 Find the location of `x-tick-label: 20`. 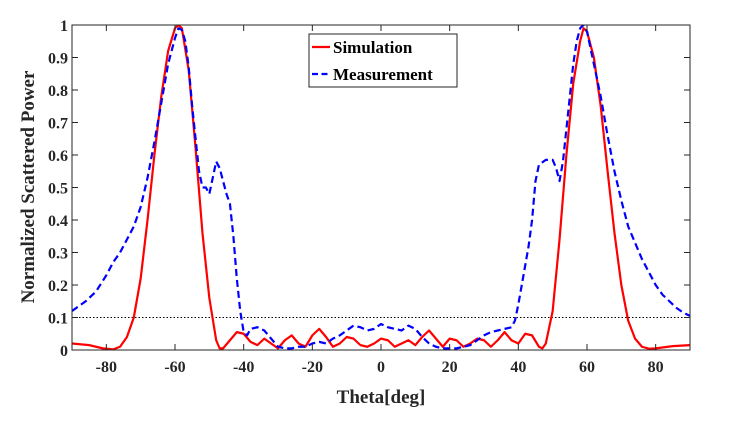

x-tick-label: 20 is located at coordinates (450, 367).